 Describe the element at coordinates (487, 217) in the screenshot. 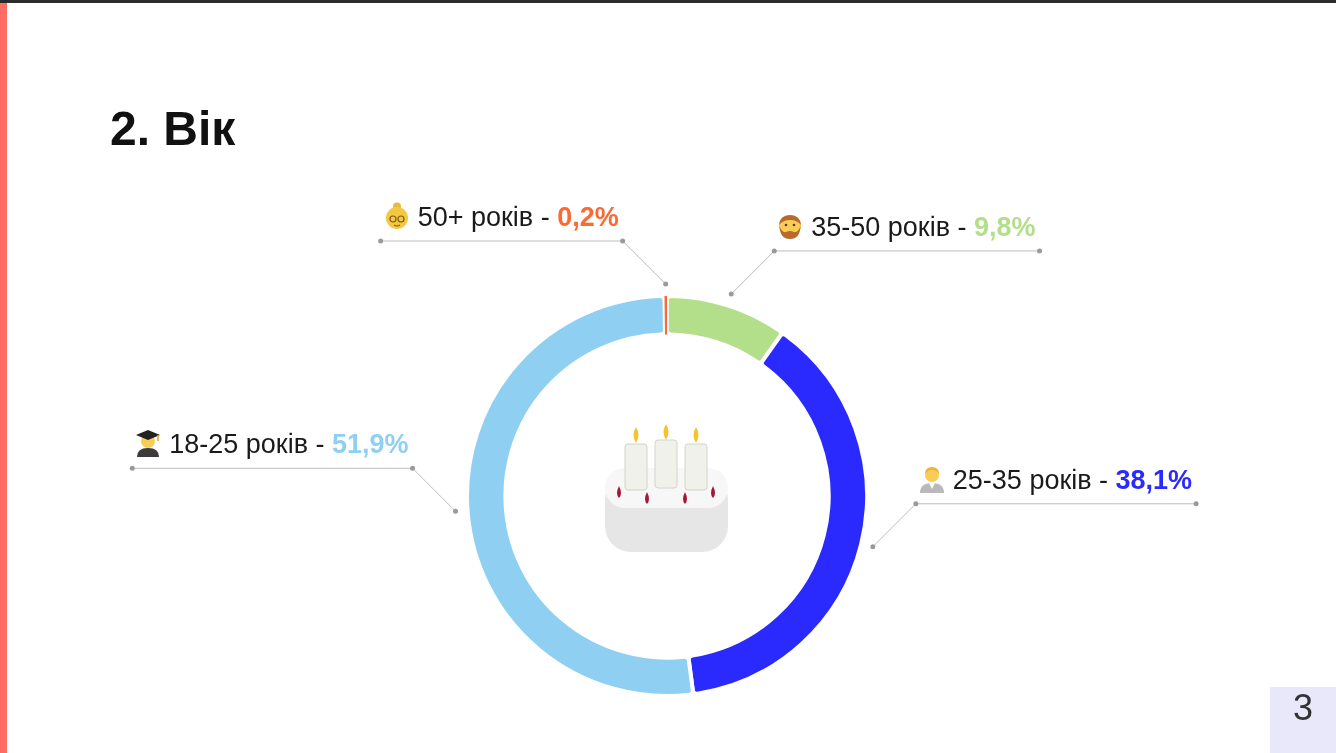

I see `slice-label: 50+ років -` at that location.